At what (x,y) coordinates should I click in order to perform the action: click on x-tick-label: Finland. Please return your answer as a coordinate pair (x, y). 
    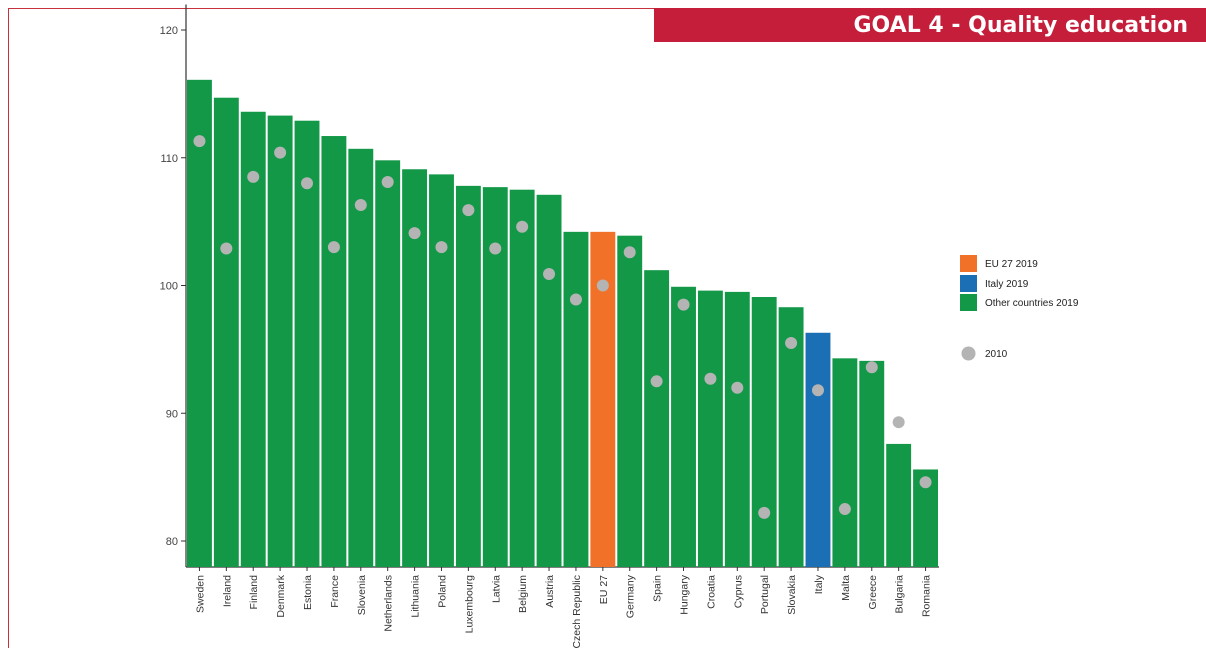
    Looking at the image, I should click on (254, 592).